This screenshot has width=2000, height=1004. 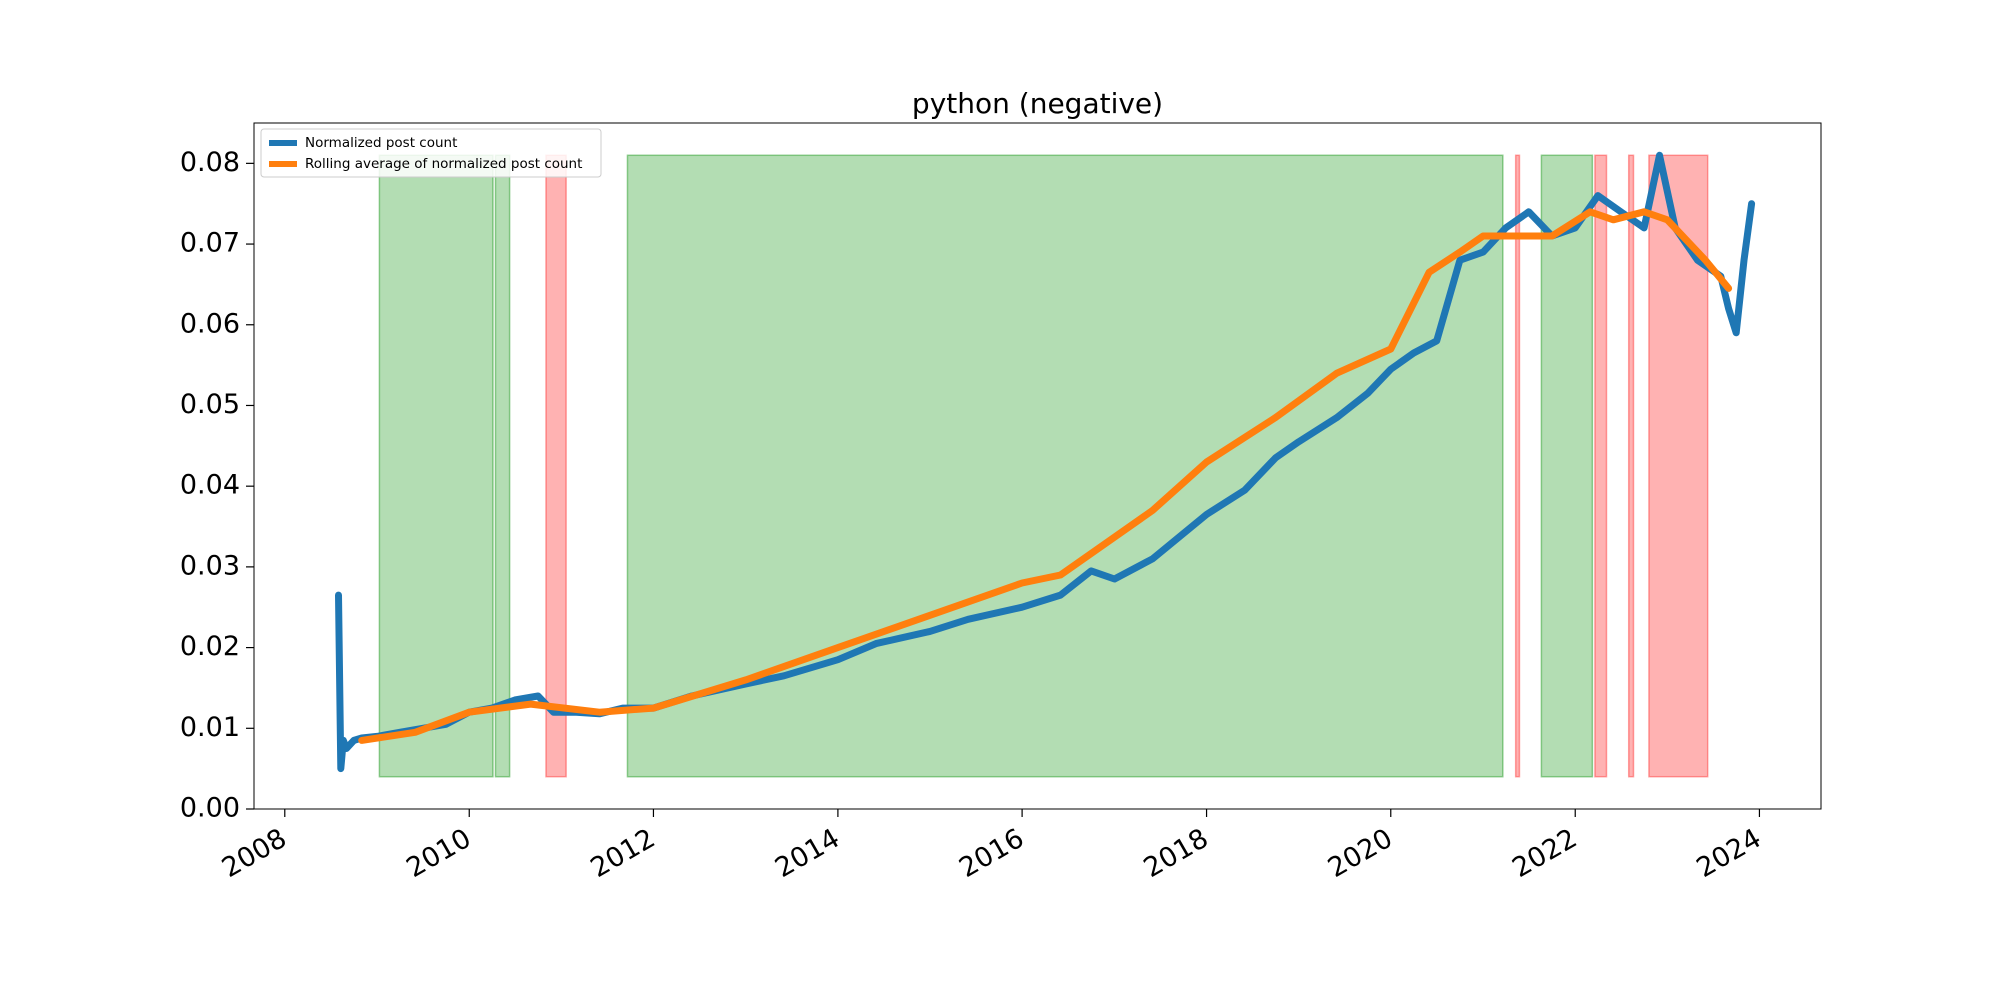 What do you see at coordinates (210, 485) in the screenshot?
I see `y-tick-label-4: 0.04` at bounding box center [210, 485].